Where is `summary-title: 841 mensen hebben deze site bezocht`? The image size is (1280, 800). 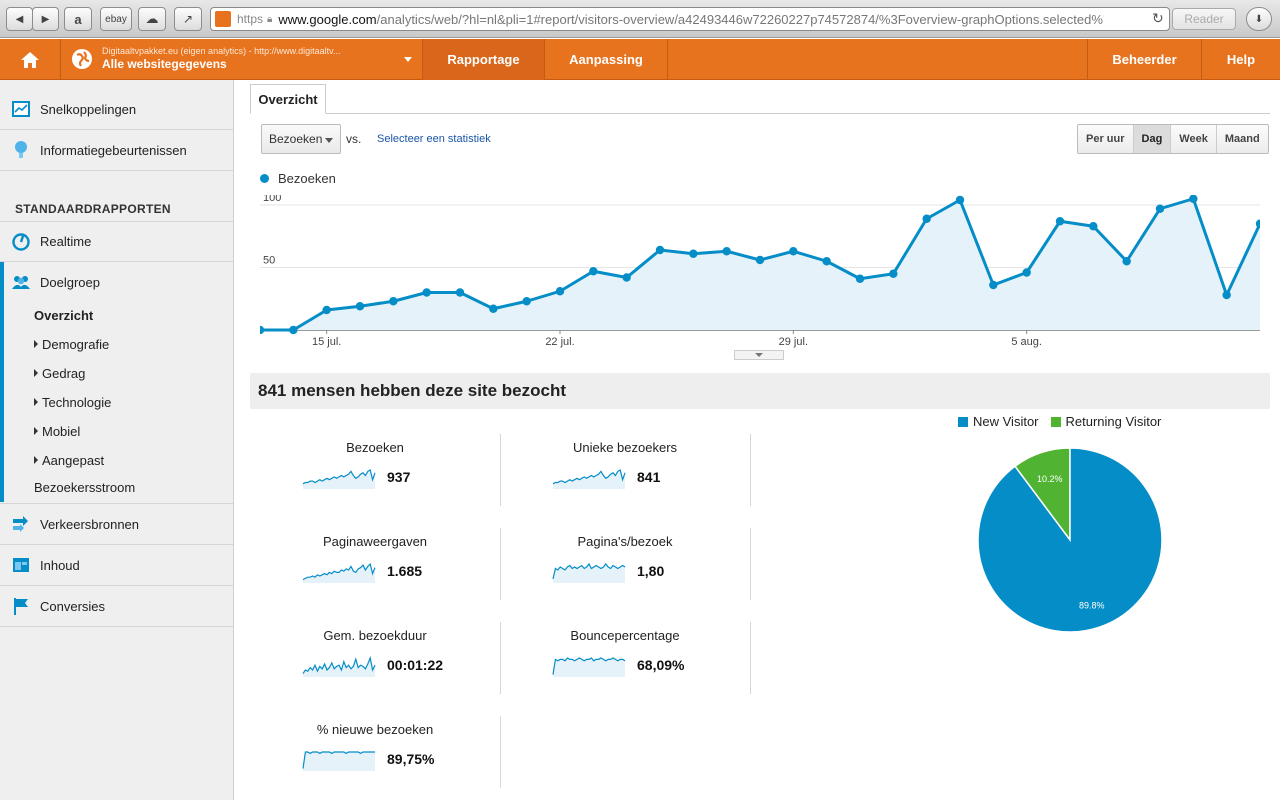
summary-title: 841 mensen hebben deze site bezocht is located at coordinates (760, 391).